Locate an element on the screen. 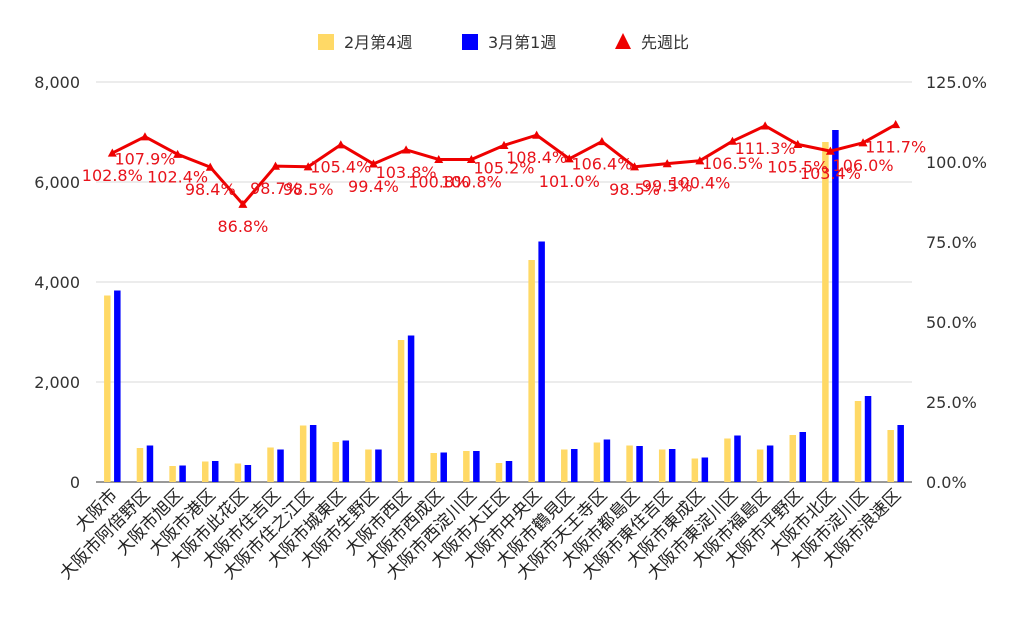  ratio-data-label: 111.7% is located at coordinates (895, 147).